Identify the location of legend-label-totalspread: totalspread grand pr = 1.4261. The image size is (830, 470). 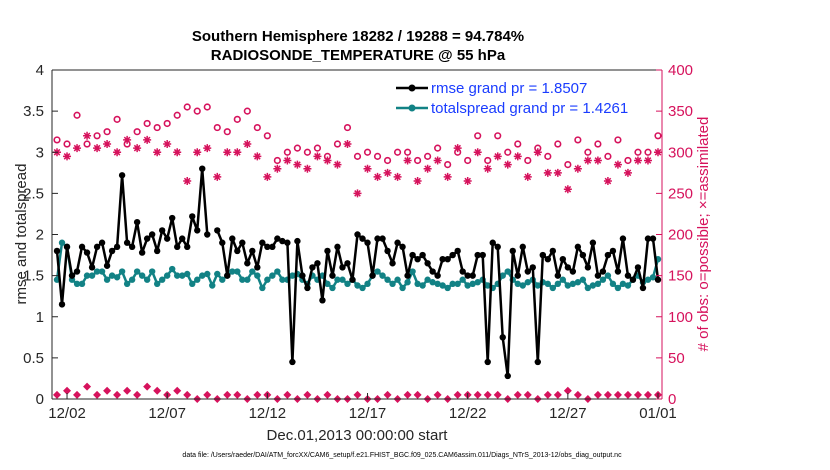
(529, 108).